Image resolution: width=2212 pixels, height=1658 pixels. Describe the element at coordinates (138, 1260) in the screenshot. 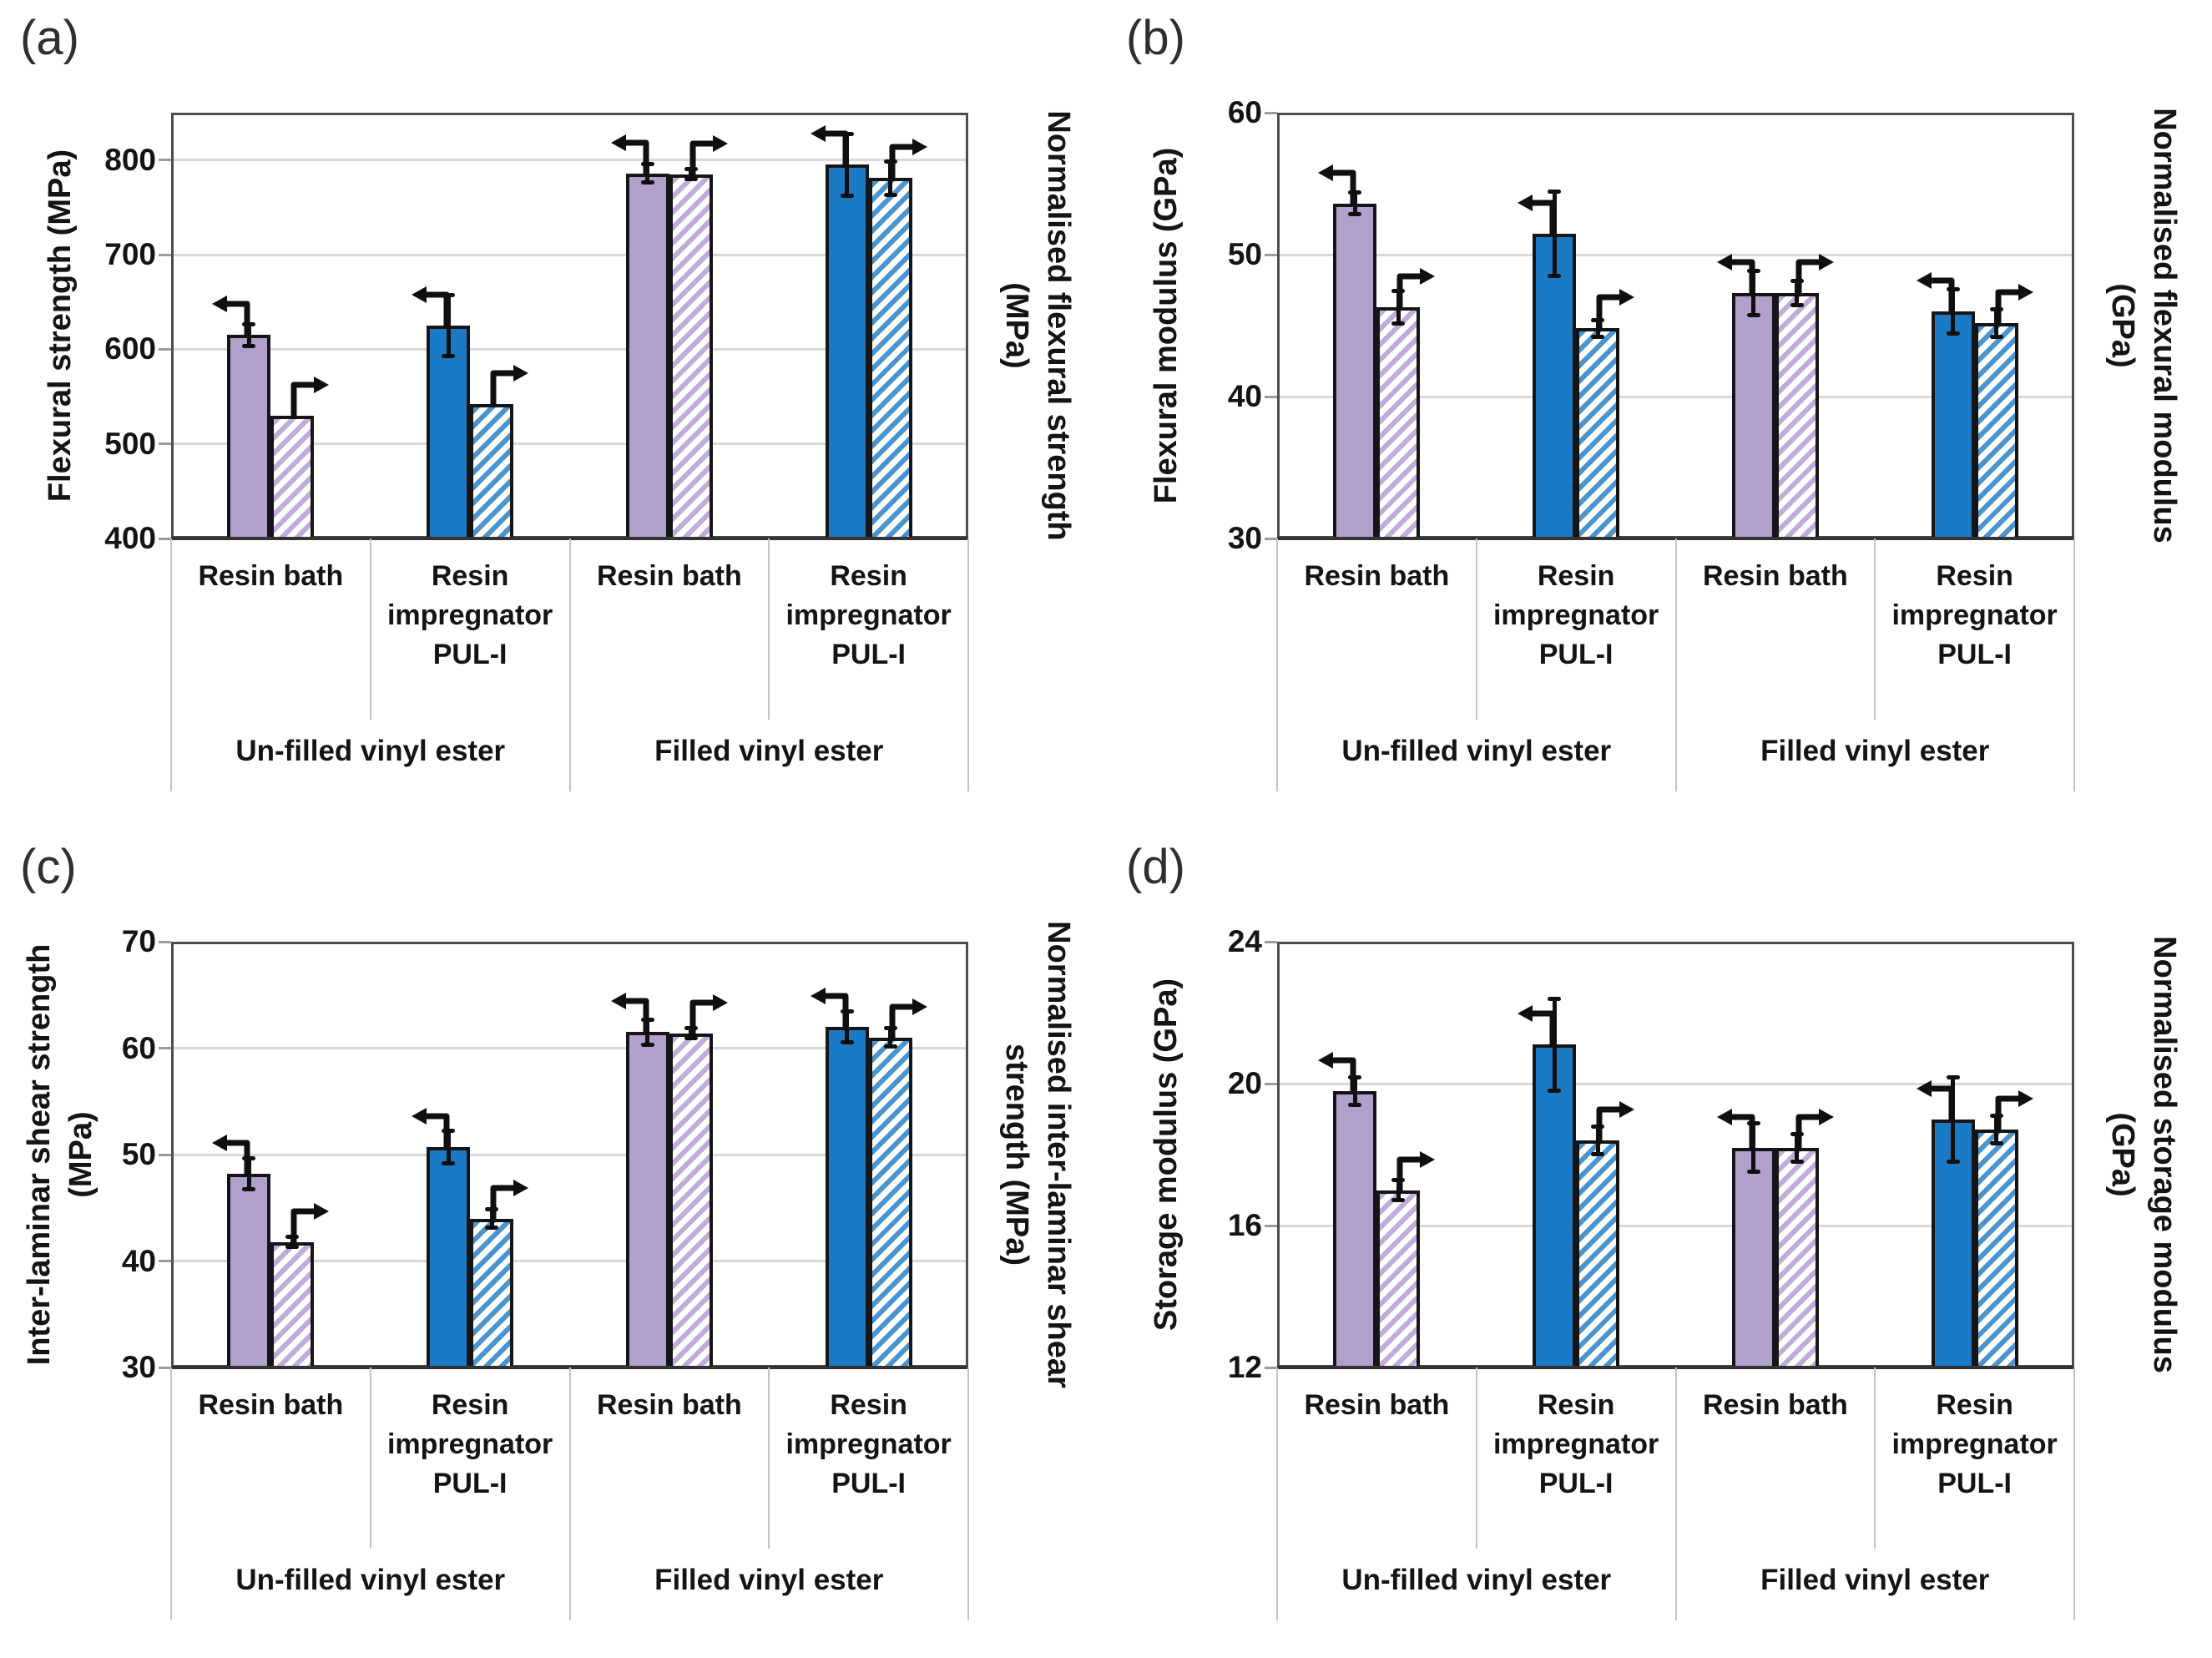

I see `y-tick-label: 40` at that location.